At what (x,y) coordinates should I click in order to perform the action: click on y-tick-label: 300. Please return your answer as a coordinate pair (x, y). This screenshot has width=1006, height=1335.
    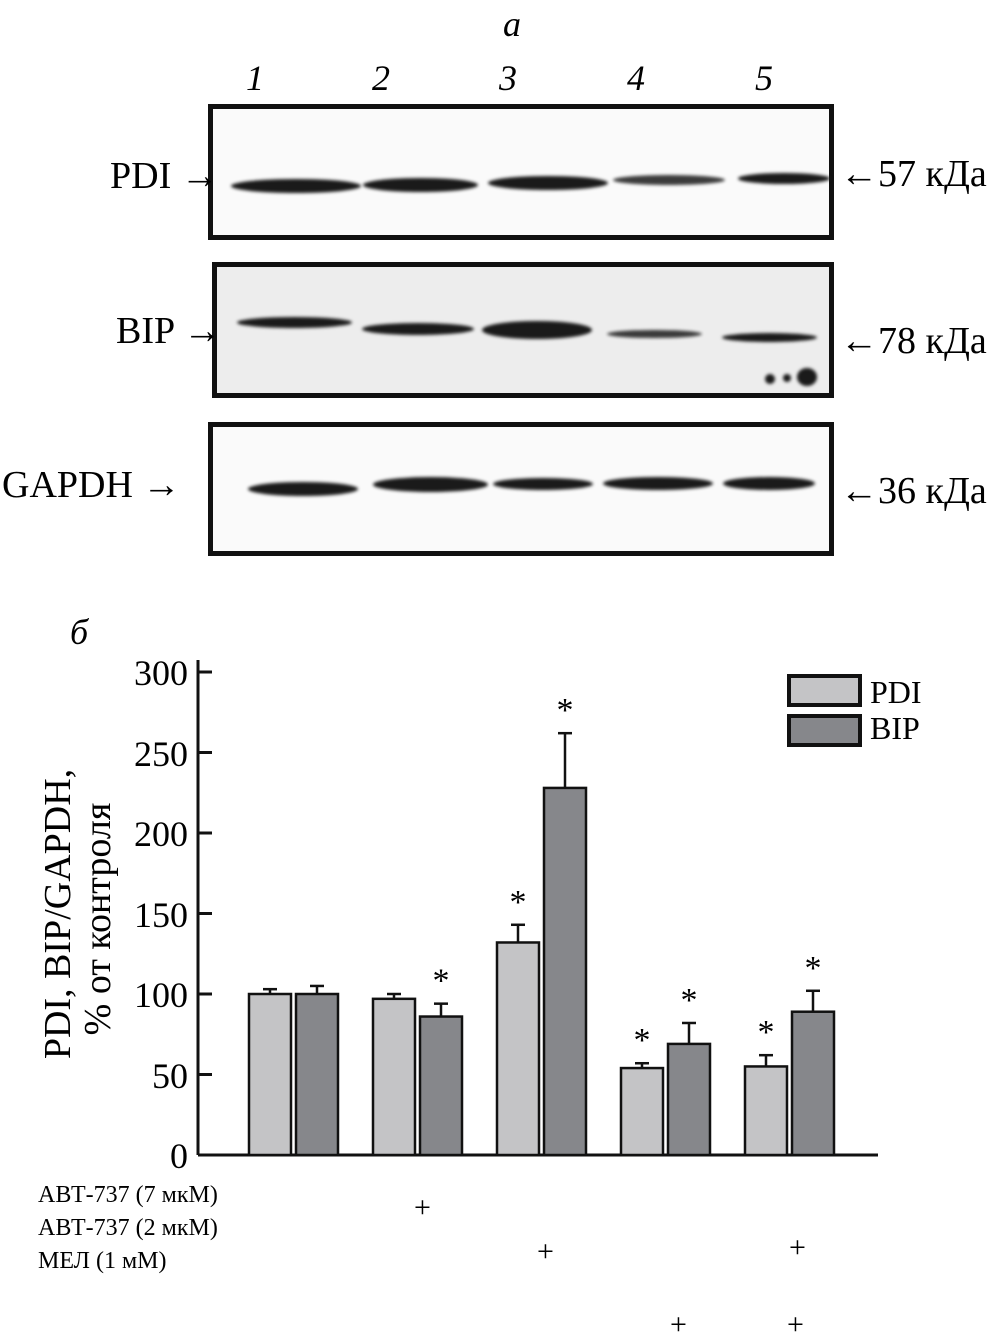
    Looking at the image, I should click on (161, 673).